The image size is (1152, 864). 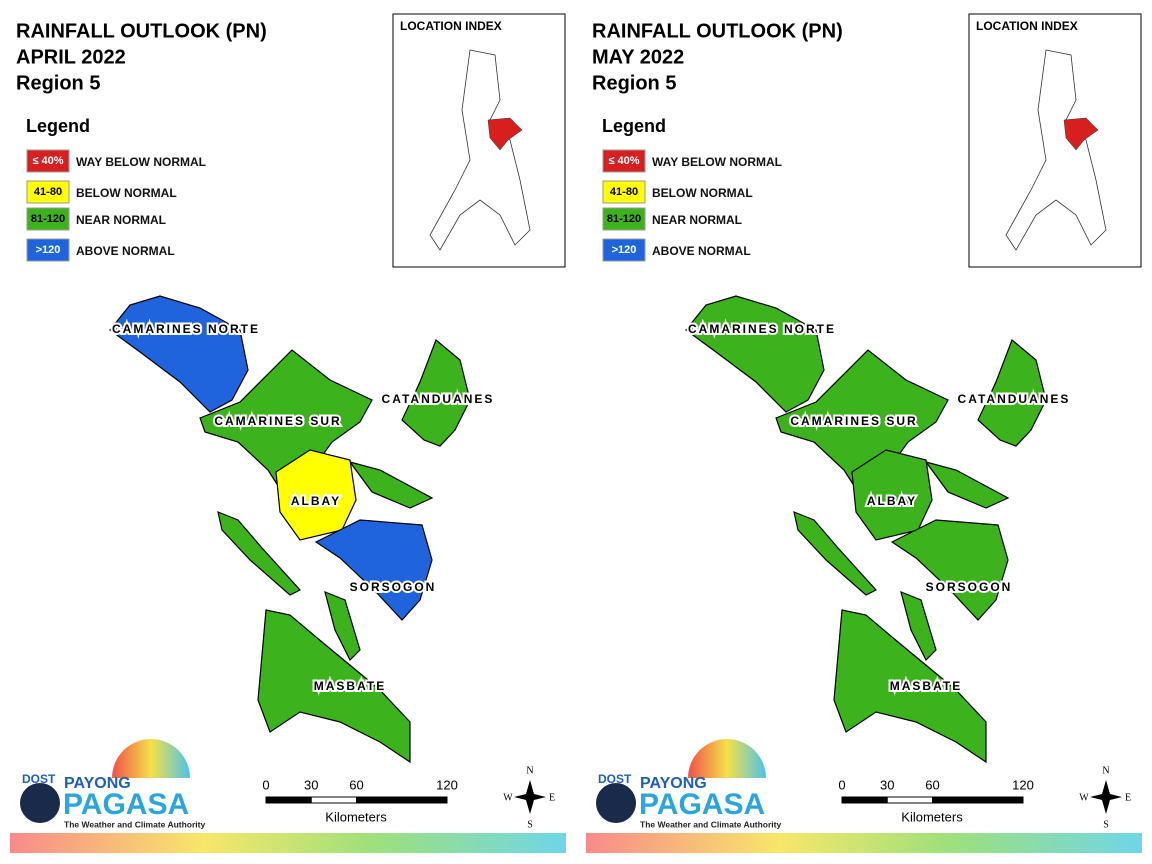 I want to click on province-label-halo: SORSOGON, so click(x=393, y=587).